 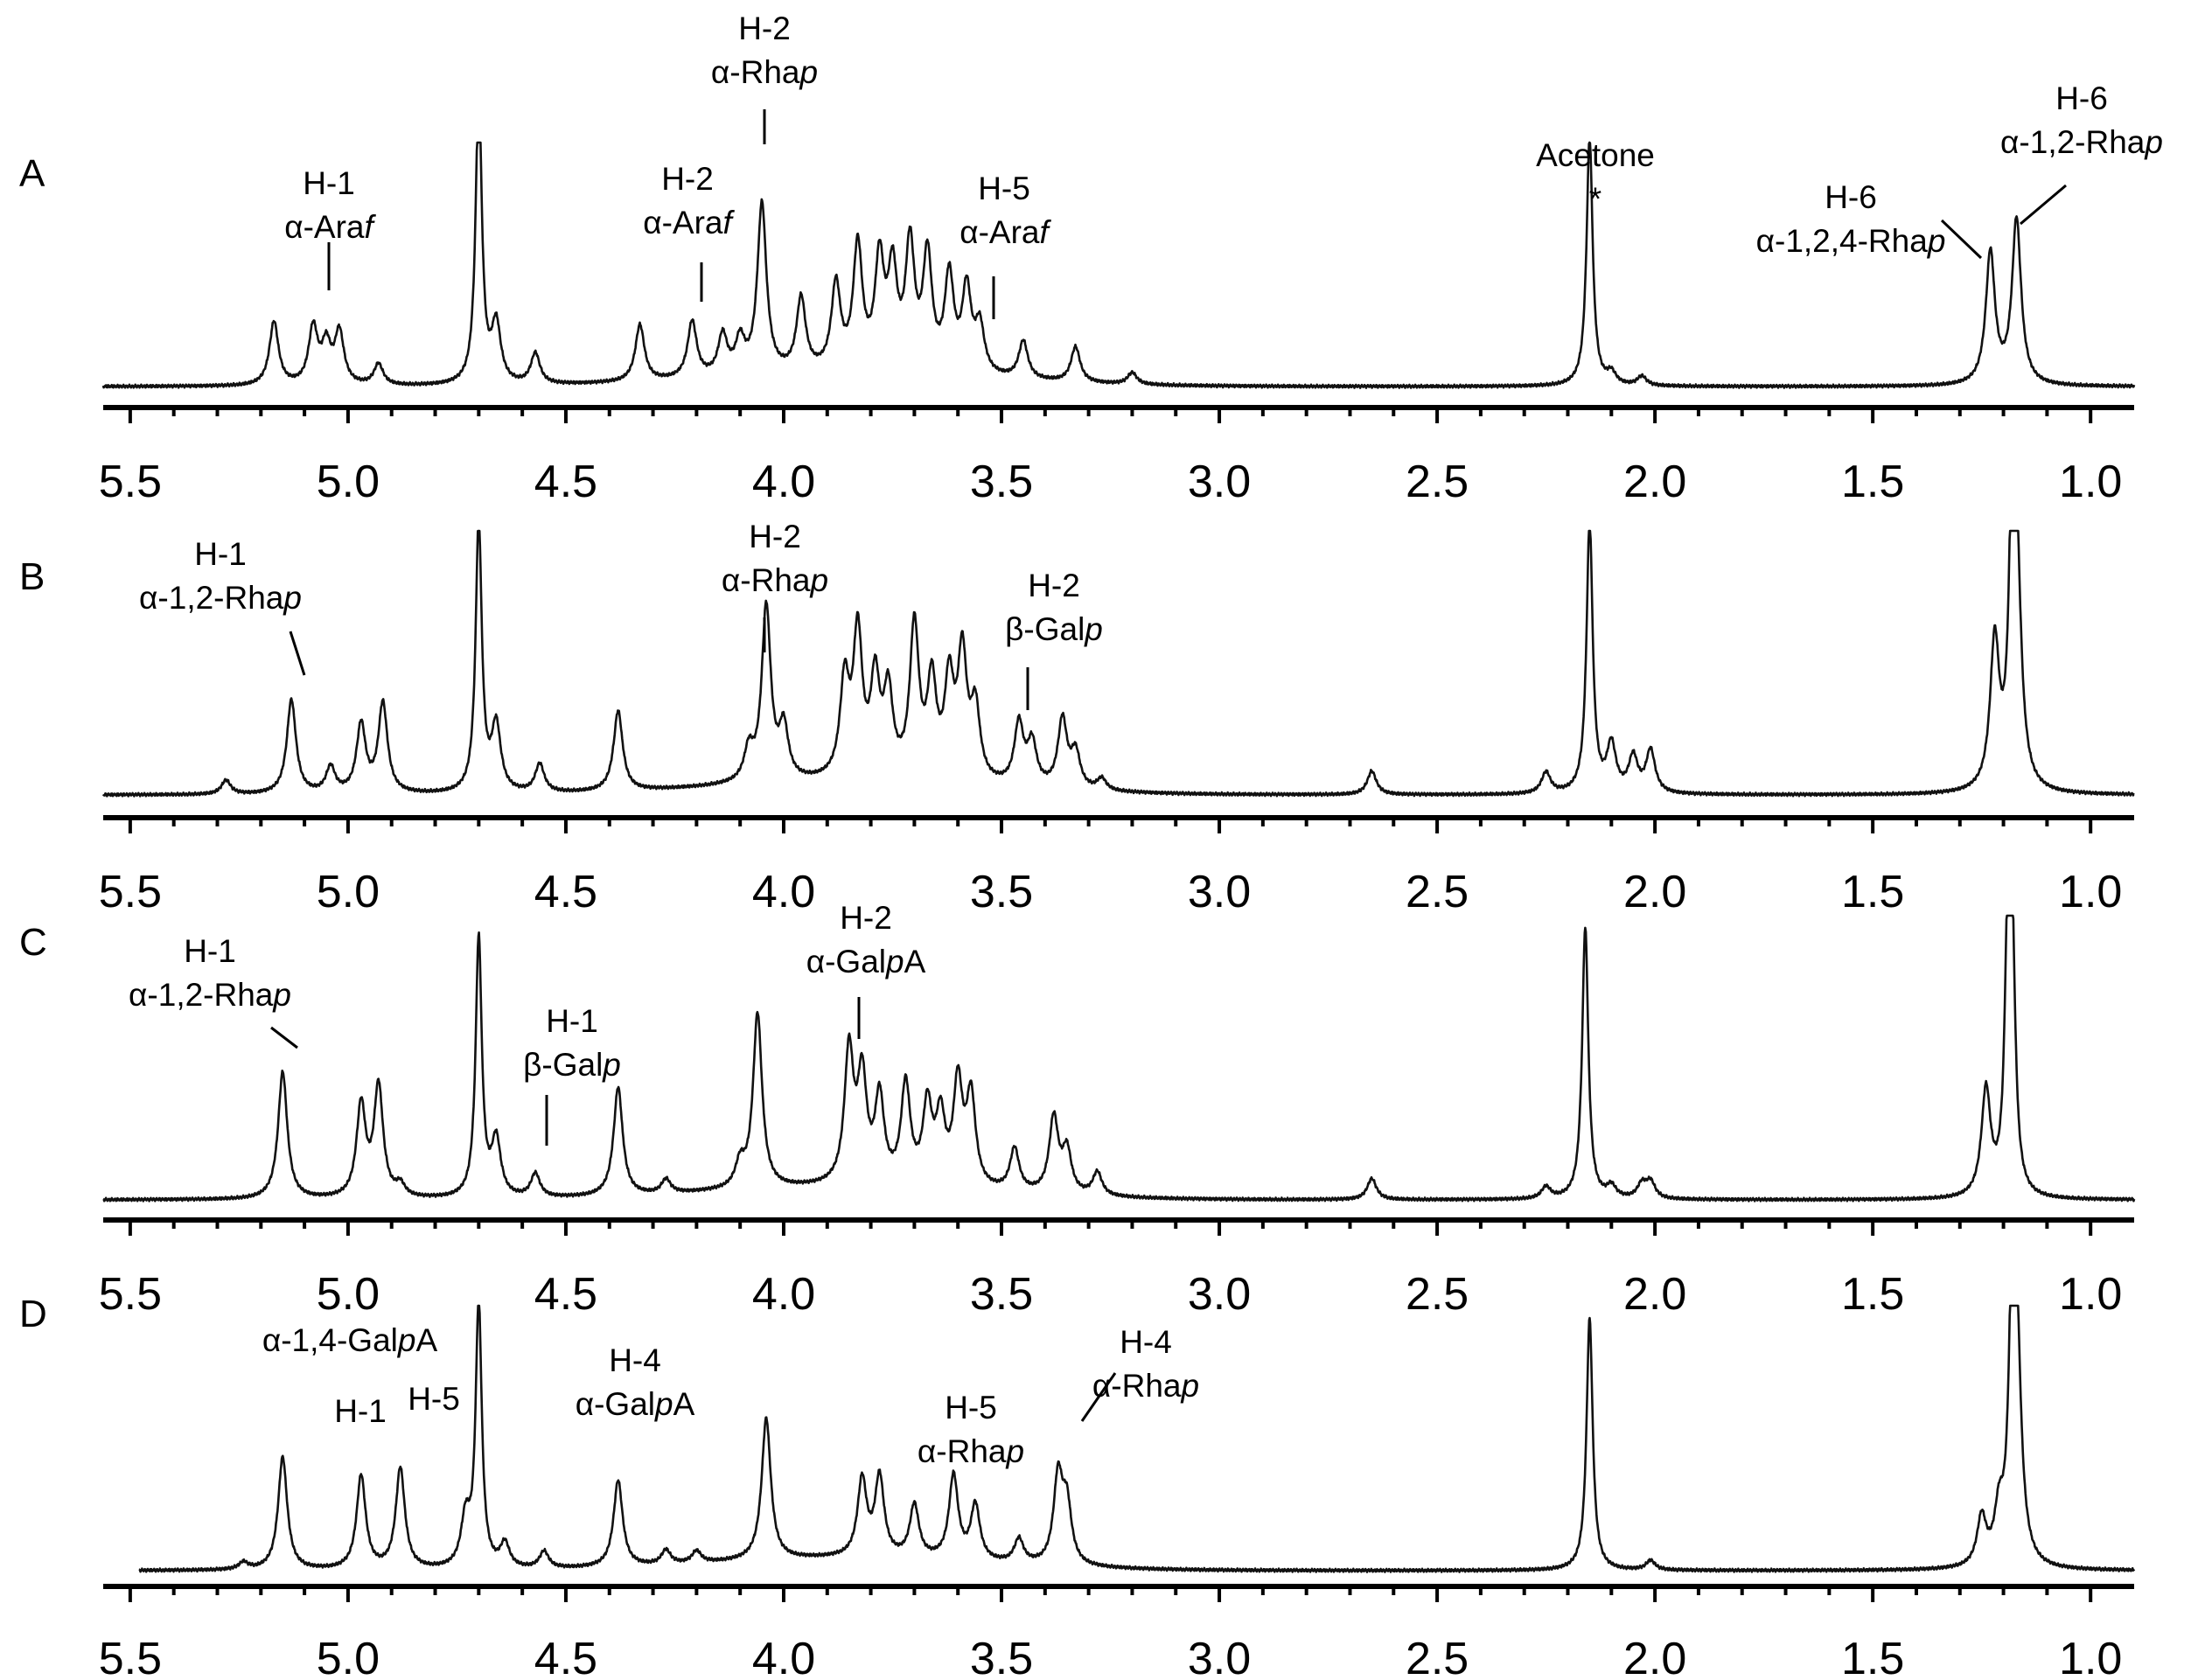 I want to click on peak-annotation: H-1 α-1,2-Rhap, so click(x=214, y=991).